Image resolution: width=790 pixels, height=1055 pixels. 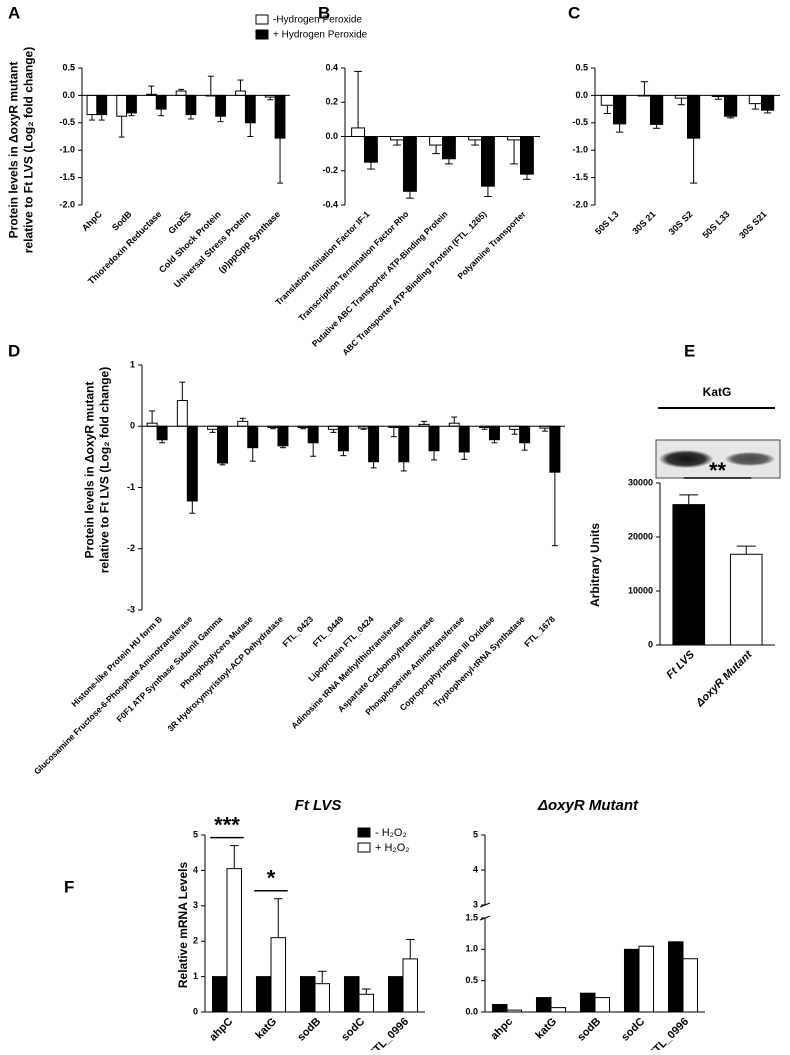 What do you see at coordinates (318, 805) in the screenshot?
I see `chart-title: Ft LVS` at bounding box center [318, 805].